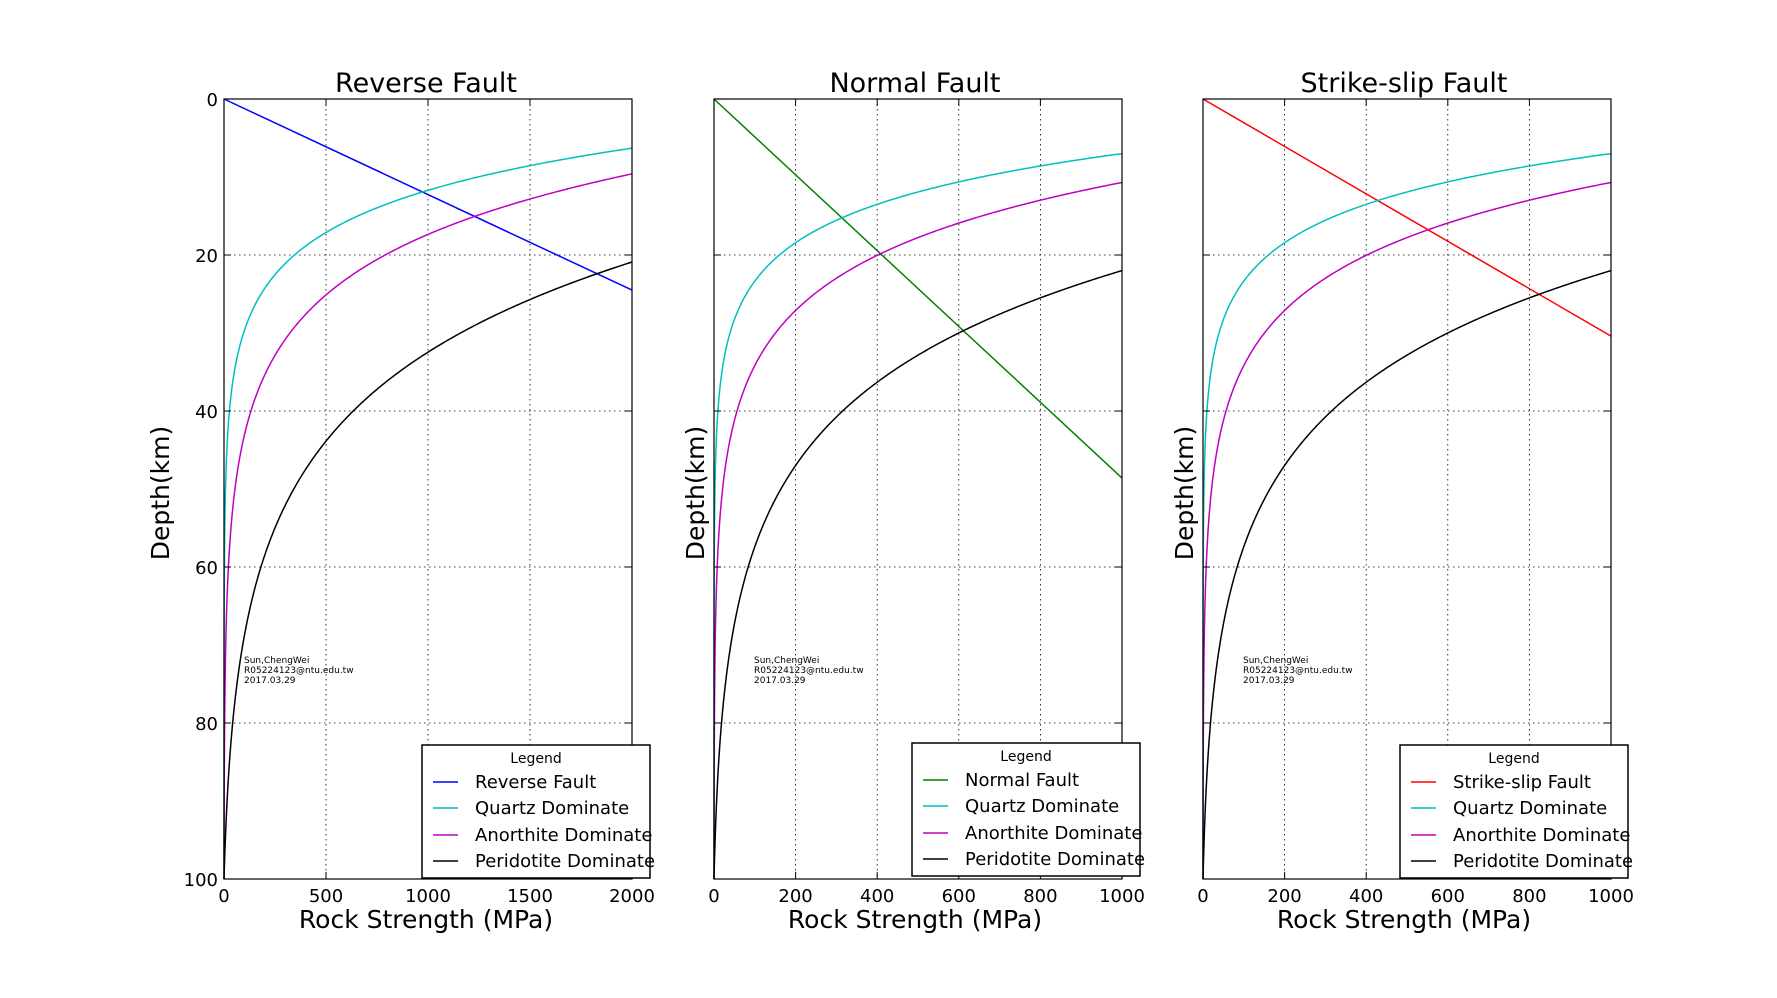  Describe the element at coordinates (212, 100) in the screenshot. I see `y-tick-label: 0` at that location.